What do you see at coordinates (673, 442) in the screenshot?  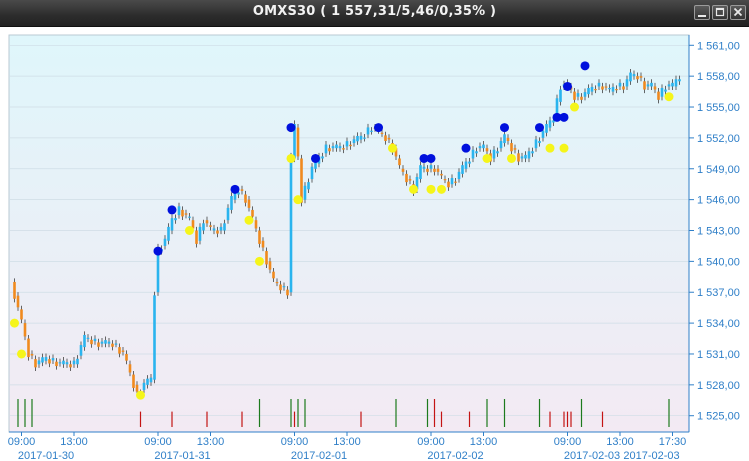 I see `x-time-label: 17:30` at bounding box center [673, 442].